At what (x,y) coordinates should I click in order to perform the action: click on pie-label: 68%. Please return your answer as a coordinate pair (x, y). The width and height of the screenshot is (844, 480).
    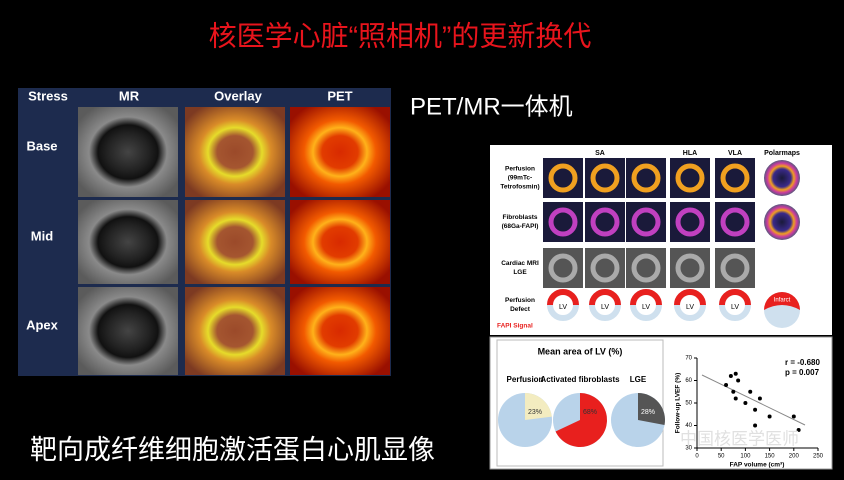
    Looking at the image, I should click on (590, 412).